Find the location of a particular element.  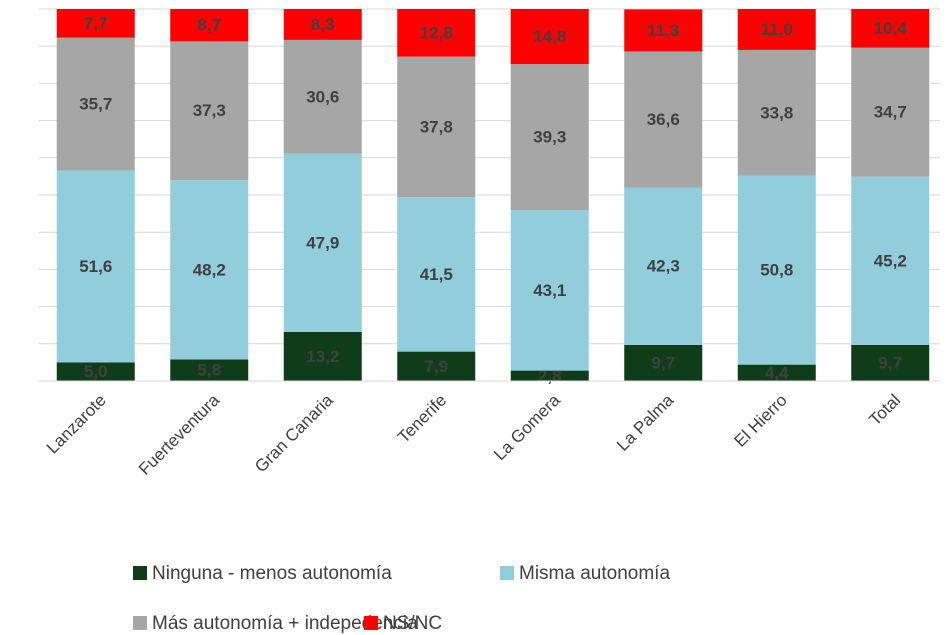

data-label: 47,9 is located at coordinates (322, 242).